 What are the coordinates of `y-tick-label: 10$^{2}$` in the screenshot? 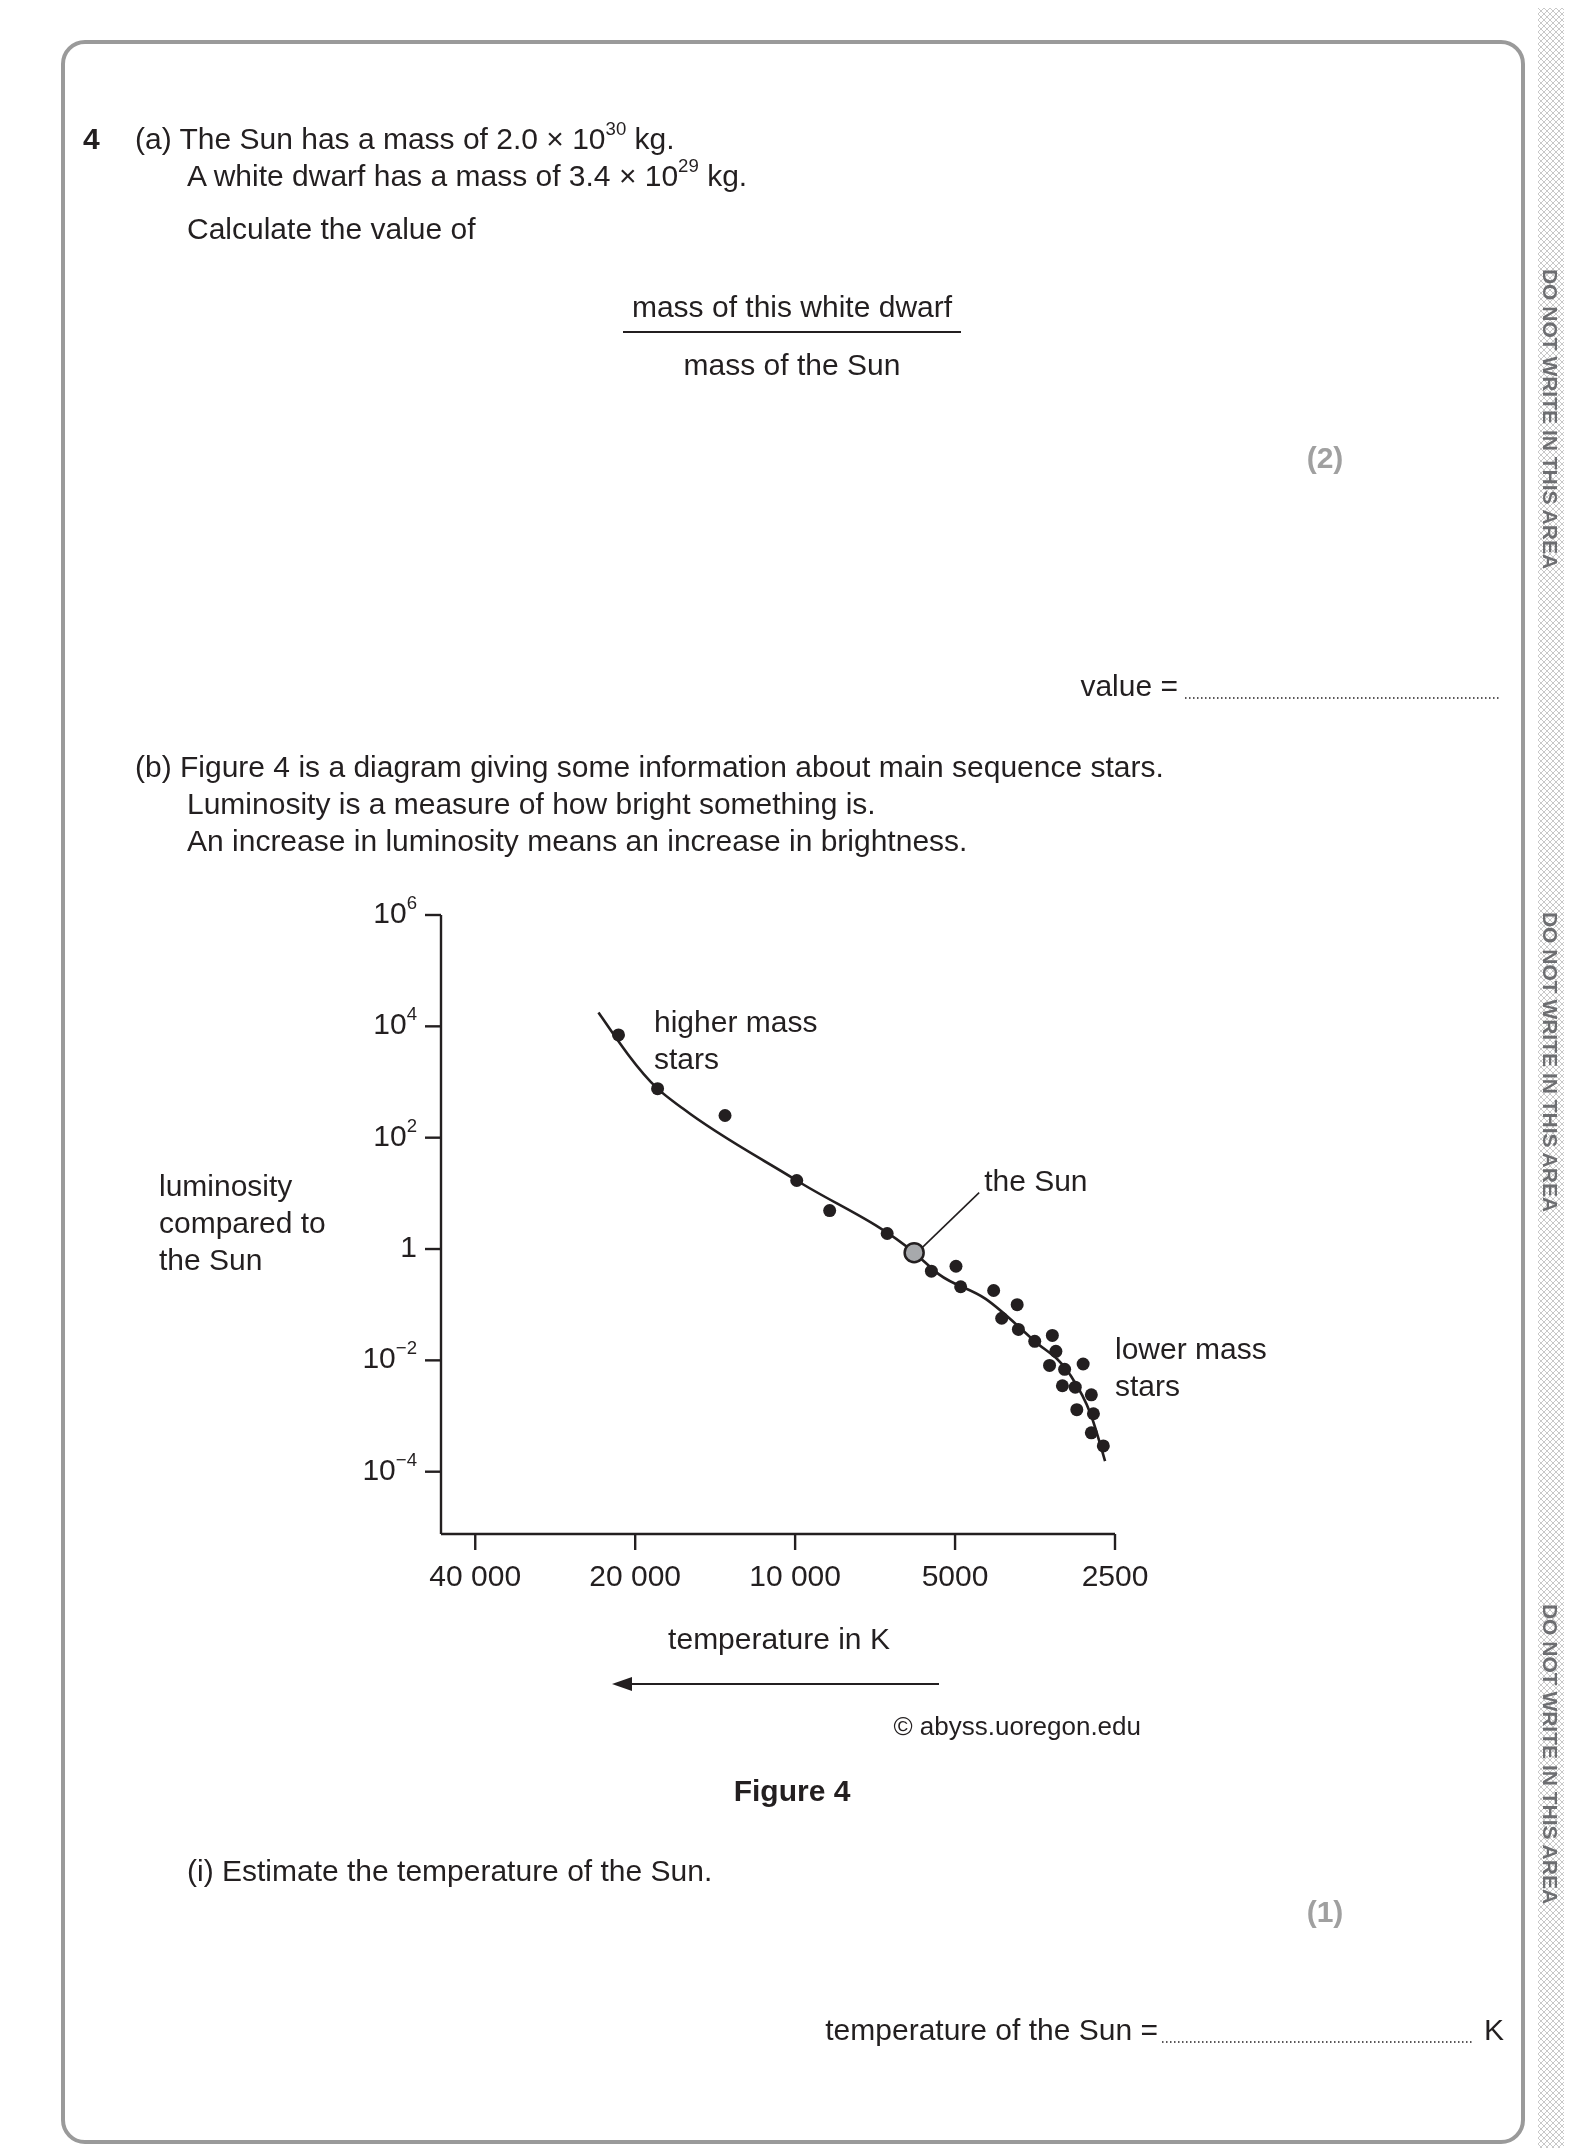 It's located at (395, 1133).